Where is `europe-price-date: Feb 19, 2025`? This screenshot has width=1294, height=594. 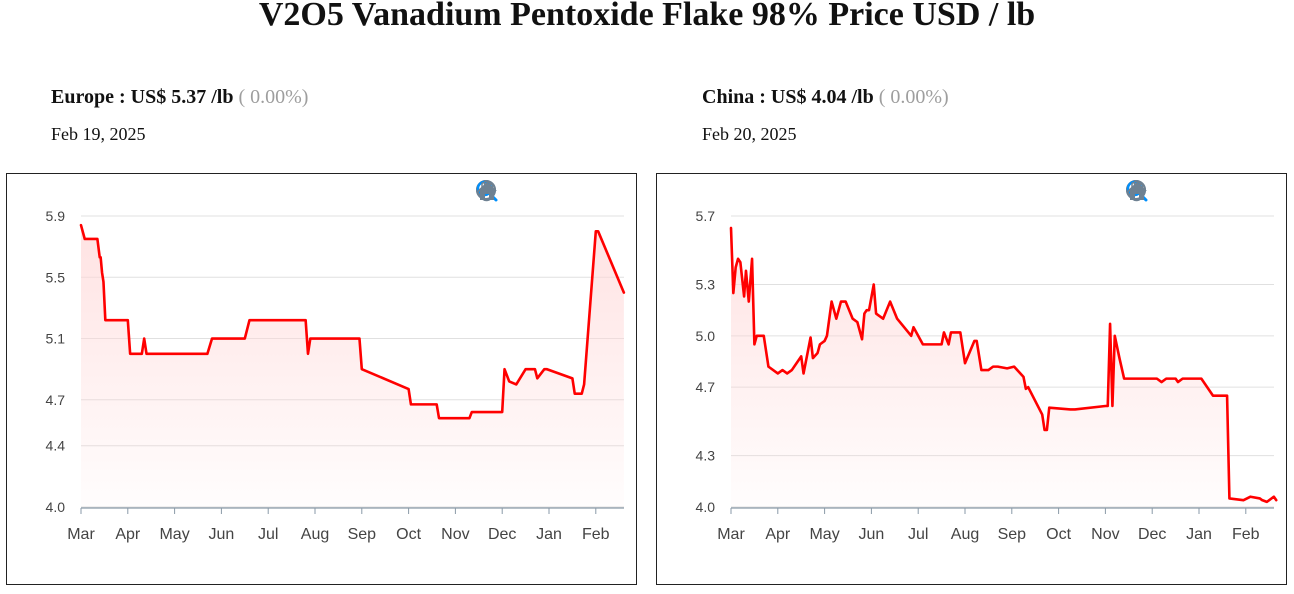 europe-price-date: Feb 19, 2025 is located at coordinates (98, 134).